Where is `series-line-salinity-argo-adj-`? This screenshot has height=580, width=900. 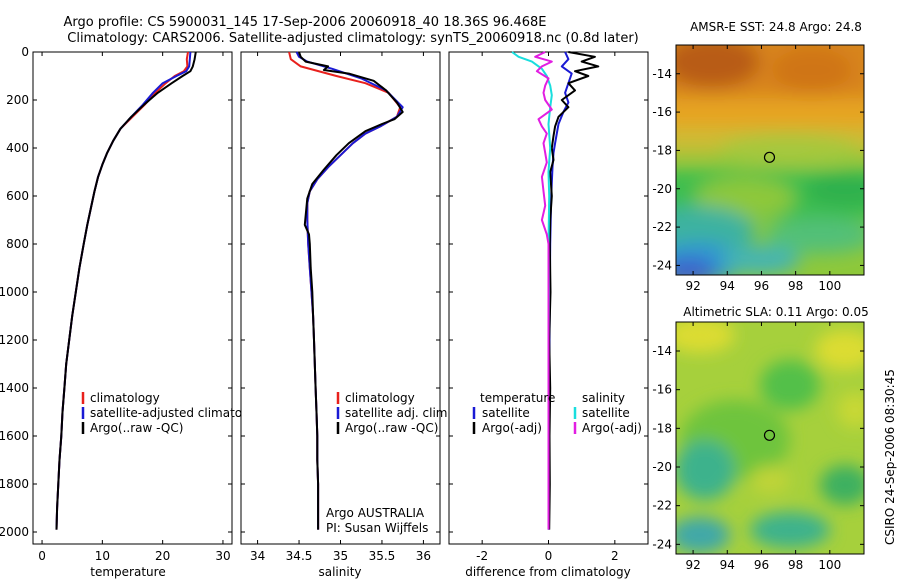
series-line-salinity-argo-adj- is located at coordinates (543, 290).